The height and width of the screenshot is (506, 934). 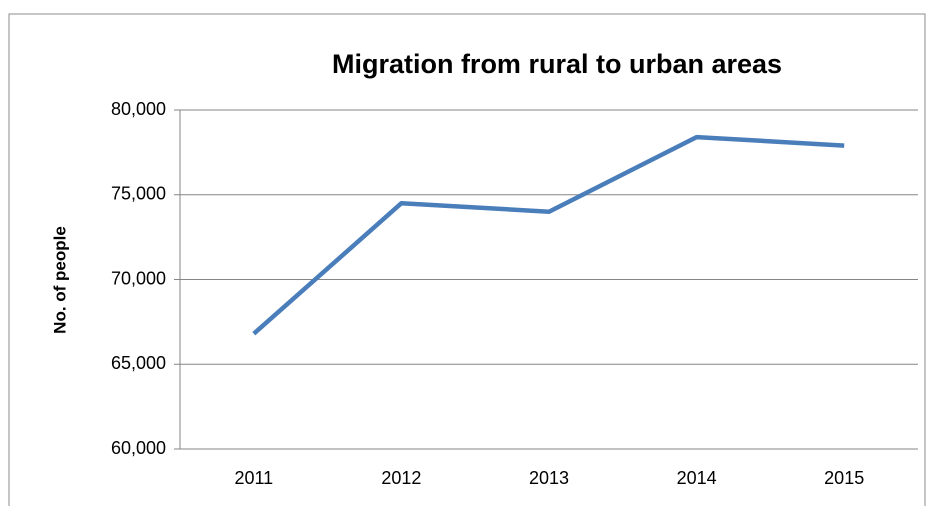 What do you see at coordinates (138, 194) in the screenshot?
I see `y-tick-label: 75,000` at bounding box center [138, 194].